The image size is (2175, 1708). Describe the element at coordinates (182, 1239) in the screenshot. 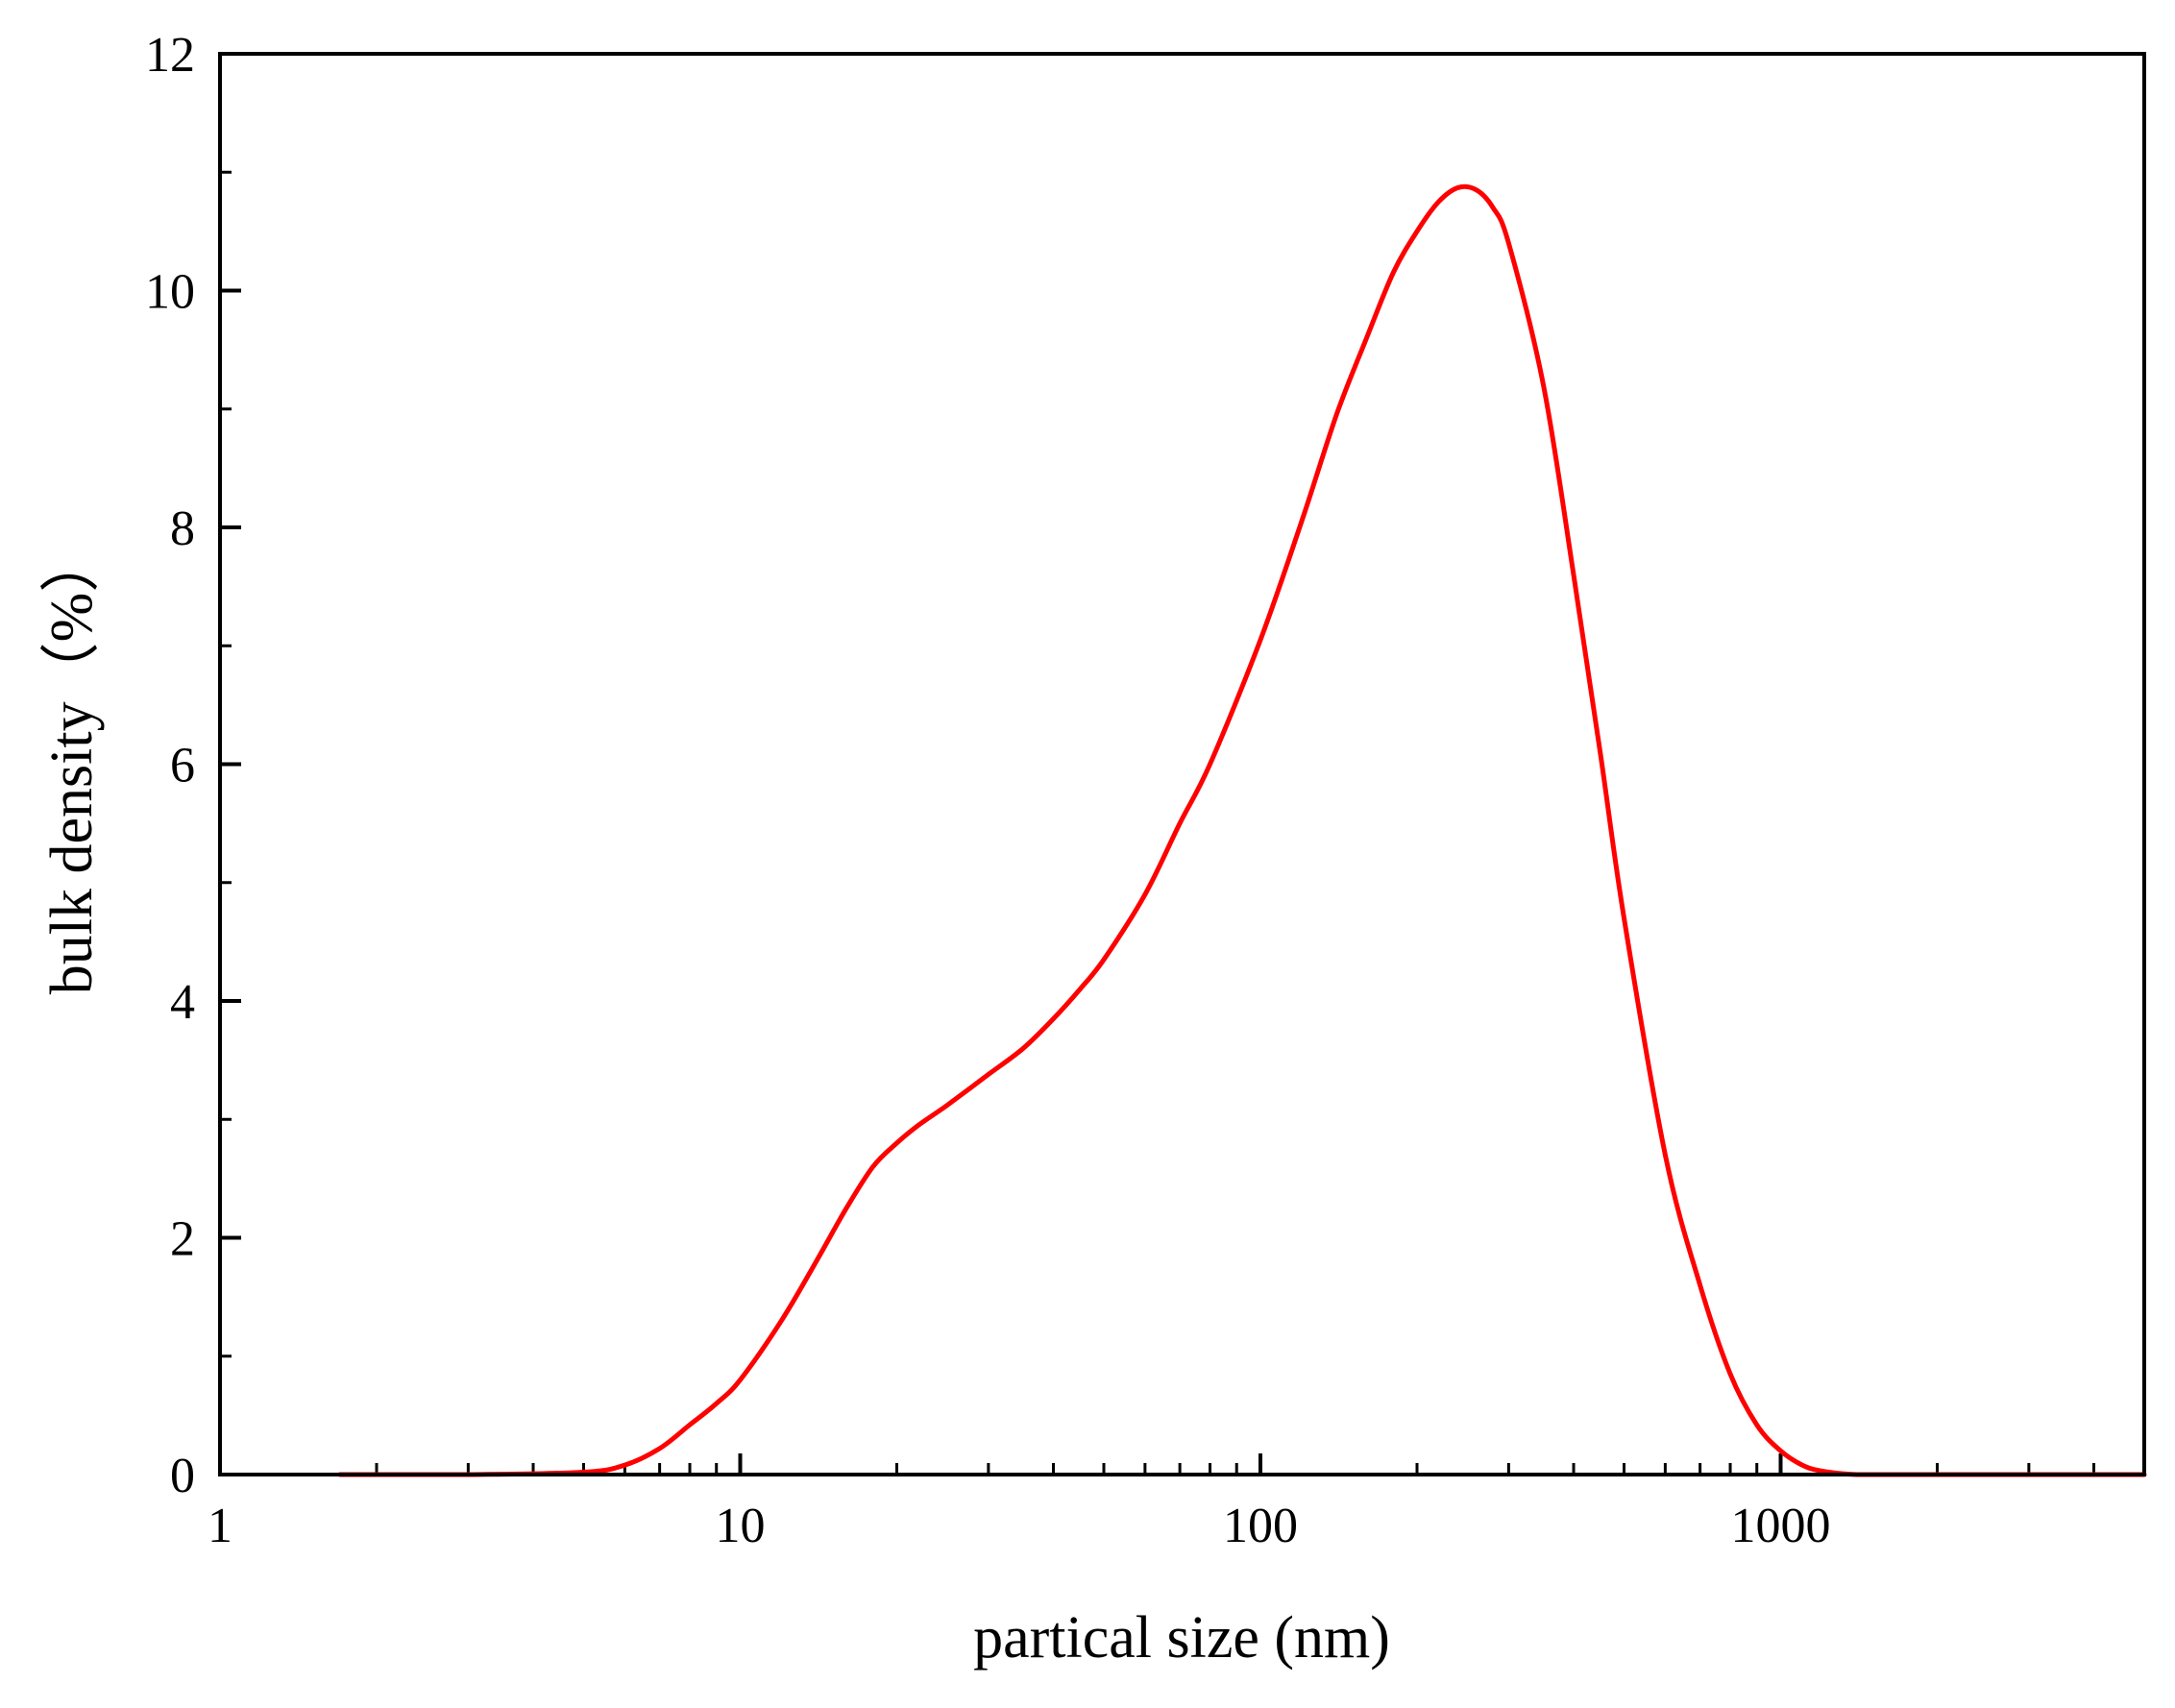

I see `y-tick-label: 2` at that location.